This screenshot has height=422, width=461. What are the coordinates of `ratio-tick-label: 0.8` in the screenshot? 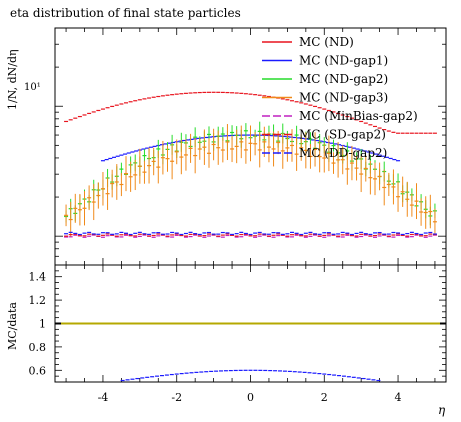 It's located at (38, 347).